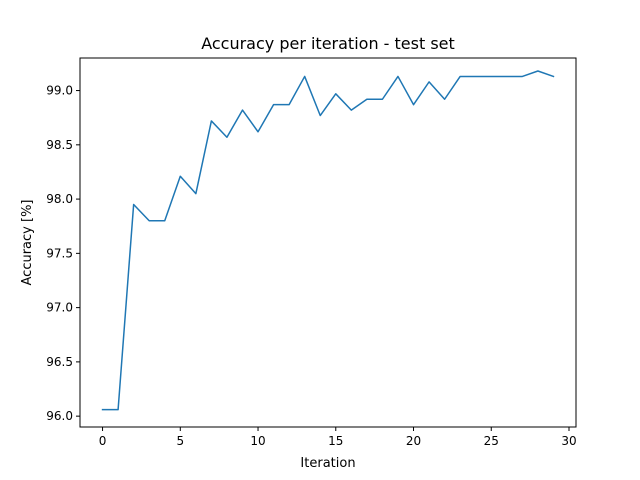  Describe the element at coordinates (59, 199) in the screenshot. I see `y-tick-label: 98.0` at that location.